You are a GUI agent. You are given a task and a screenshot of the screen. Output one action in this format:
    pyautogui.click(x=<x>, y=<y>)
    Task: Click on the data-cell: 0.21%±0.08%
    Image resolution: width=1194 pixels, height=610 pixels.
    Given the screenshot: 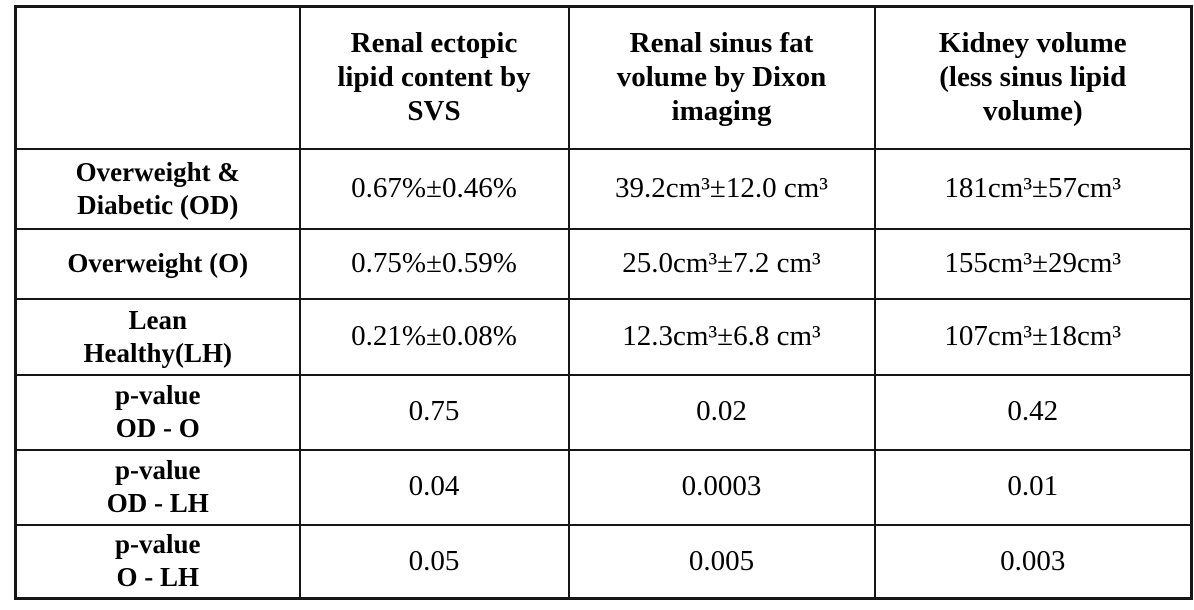 What is the action you would take?
    pyautogui.click(x=434, y=336)
    